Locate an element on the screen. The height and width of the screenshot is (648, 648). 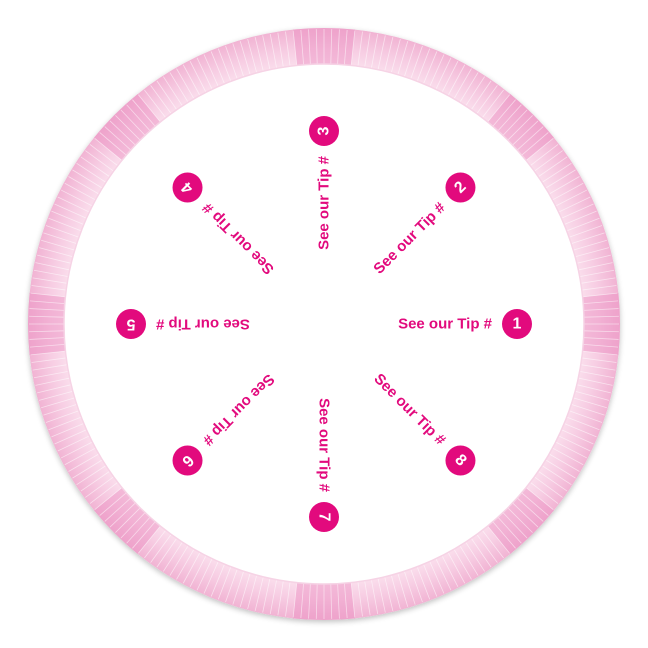
tip-item-7: See our Tip # 7 is located at coordinates (324, 465).